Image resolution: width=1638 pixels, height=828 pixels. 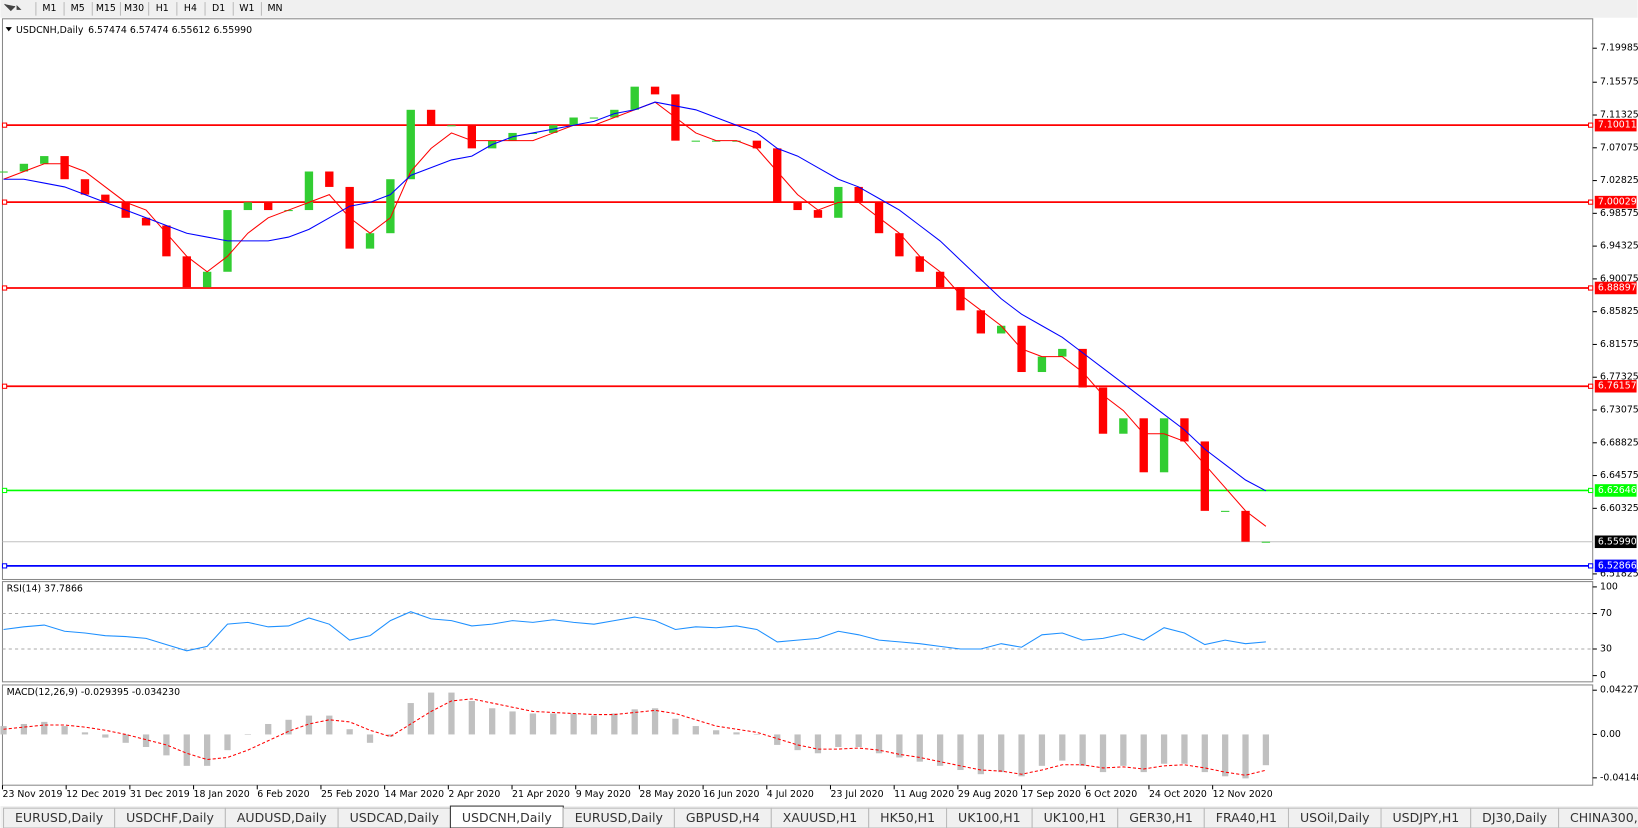 What do you see at coordinates (8, 29) in the screenshot?
I see `collapse-arrow` at bounding box center [8, 29].